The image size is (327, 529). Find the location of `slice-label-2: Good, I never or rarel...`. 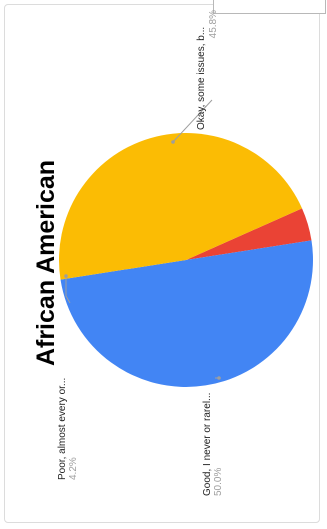

slice-label-2: Good, I never or rarel... is located at coordinates (207, 444).